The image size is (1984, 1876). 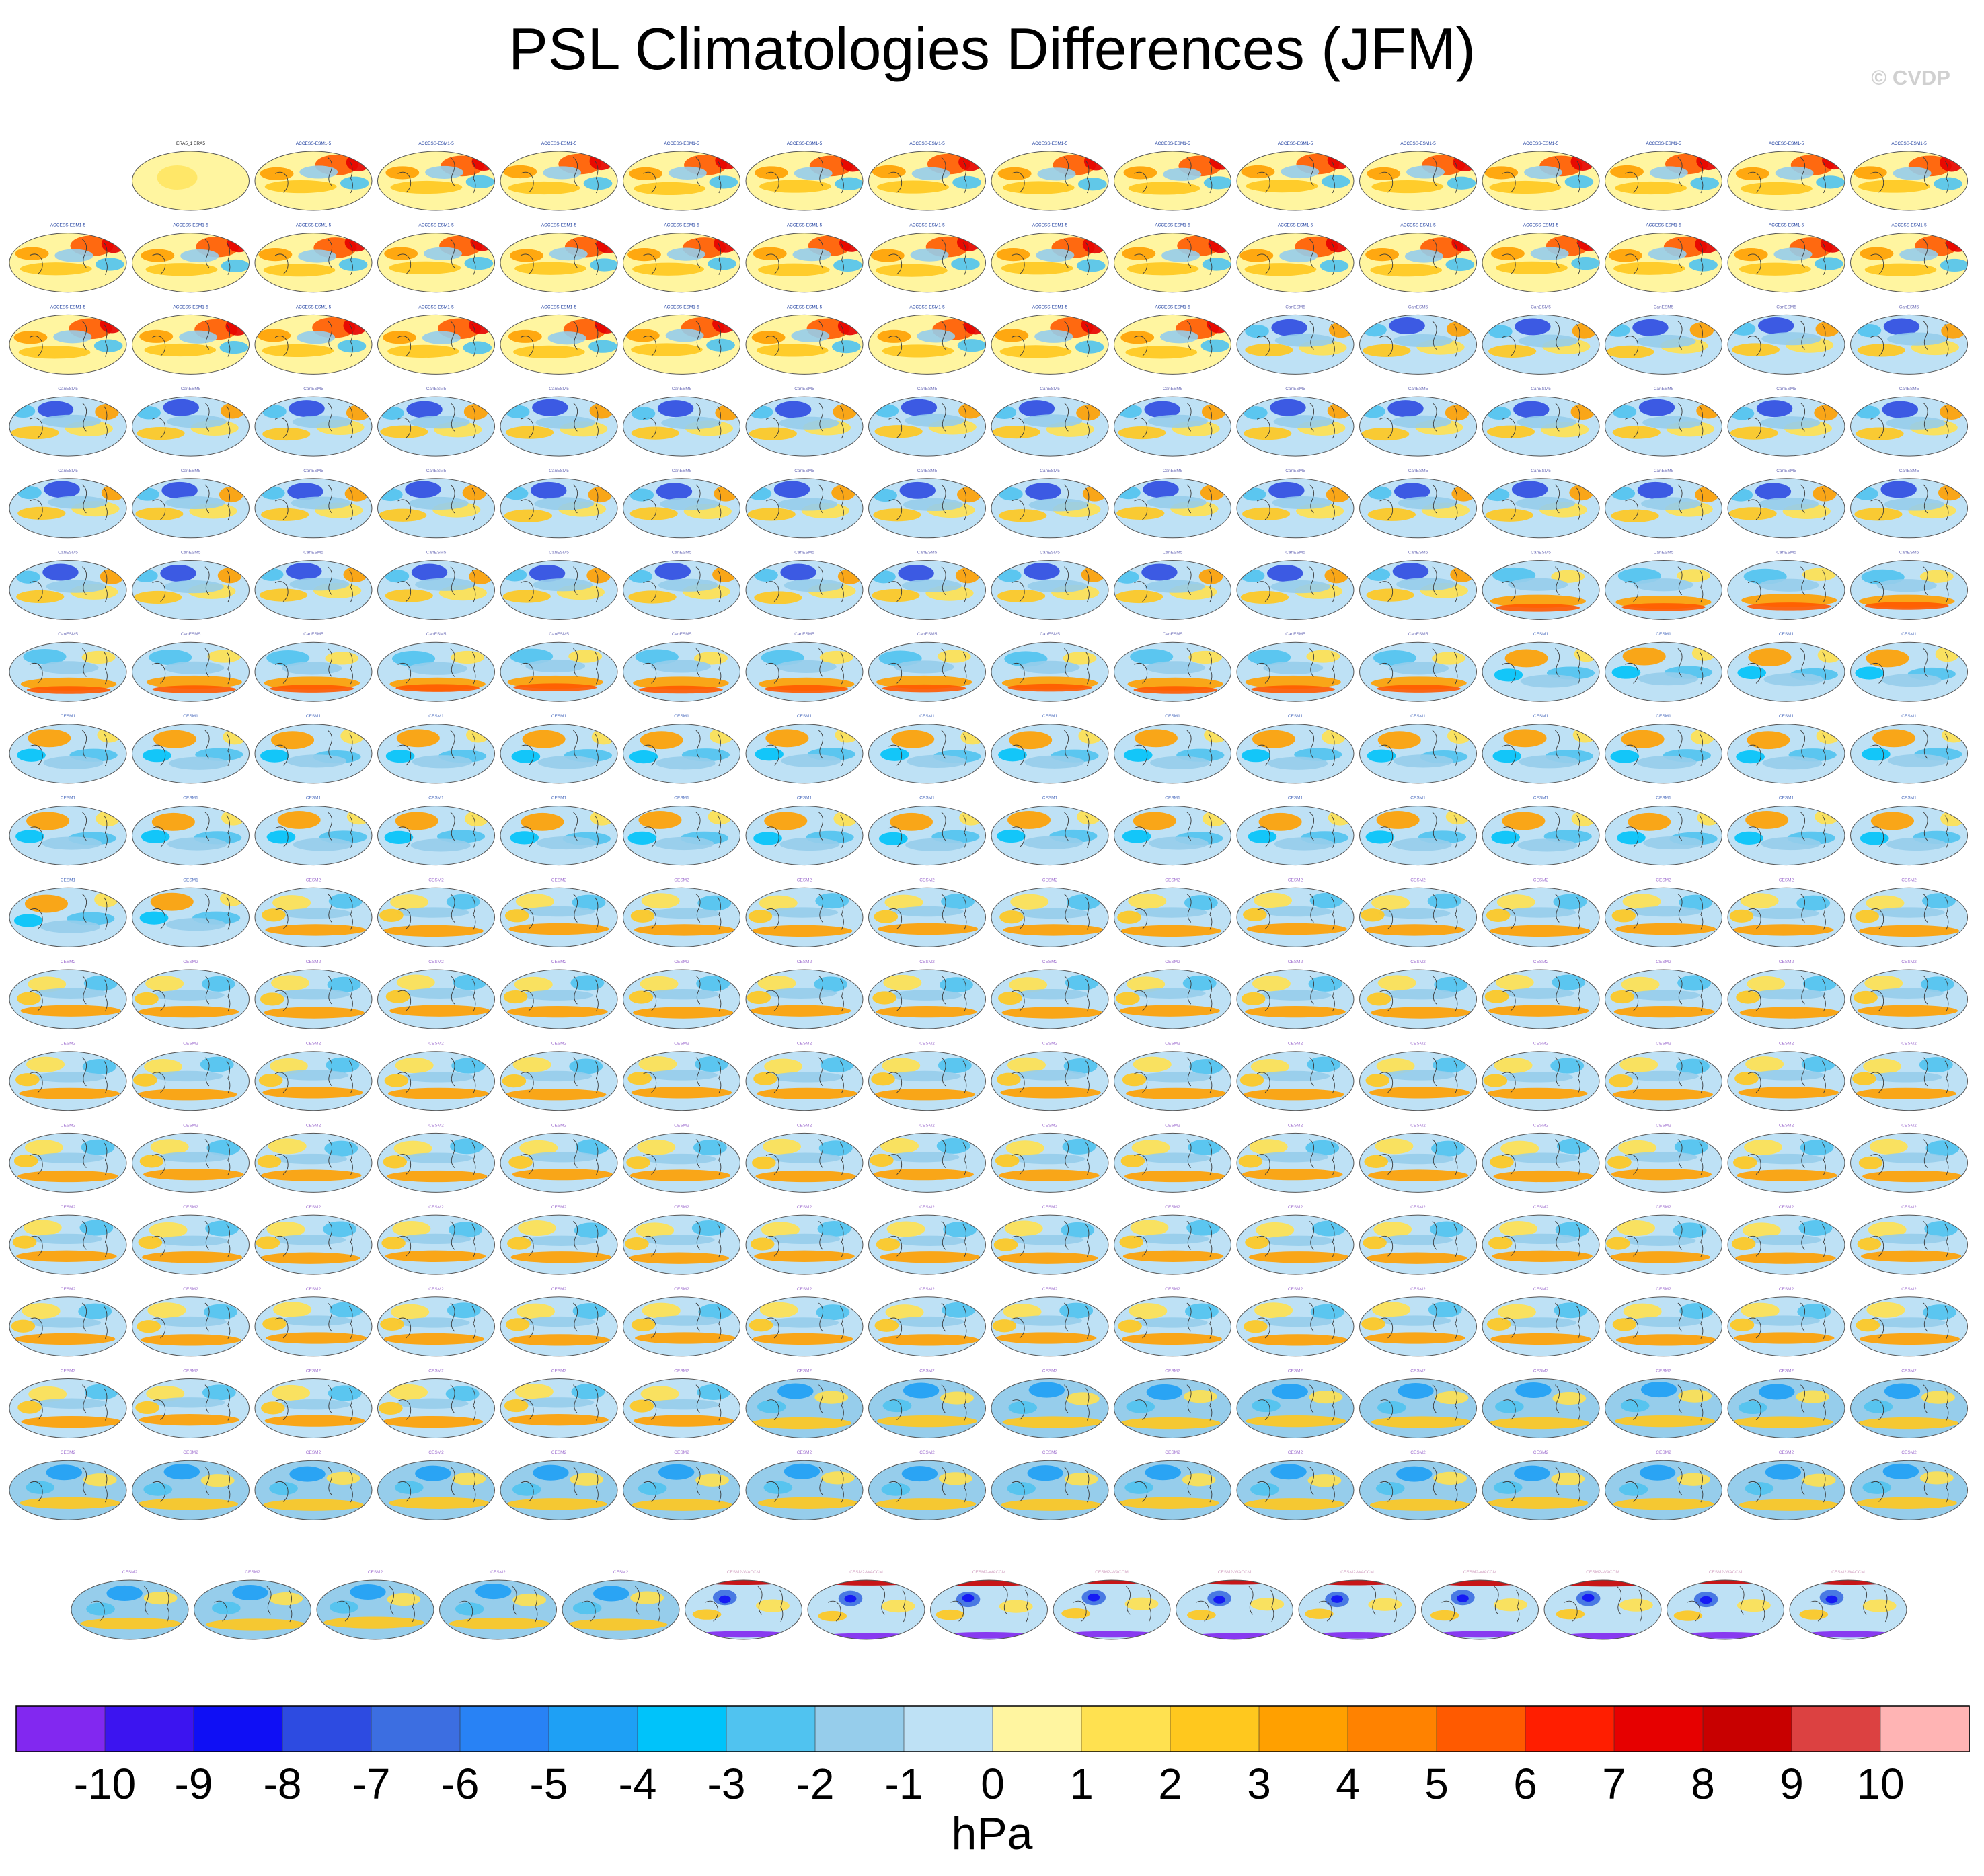 I want to click on colorbar-tick-label: -2, so click(x=816, y=1784).